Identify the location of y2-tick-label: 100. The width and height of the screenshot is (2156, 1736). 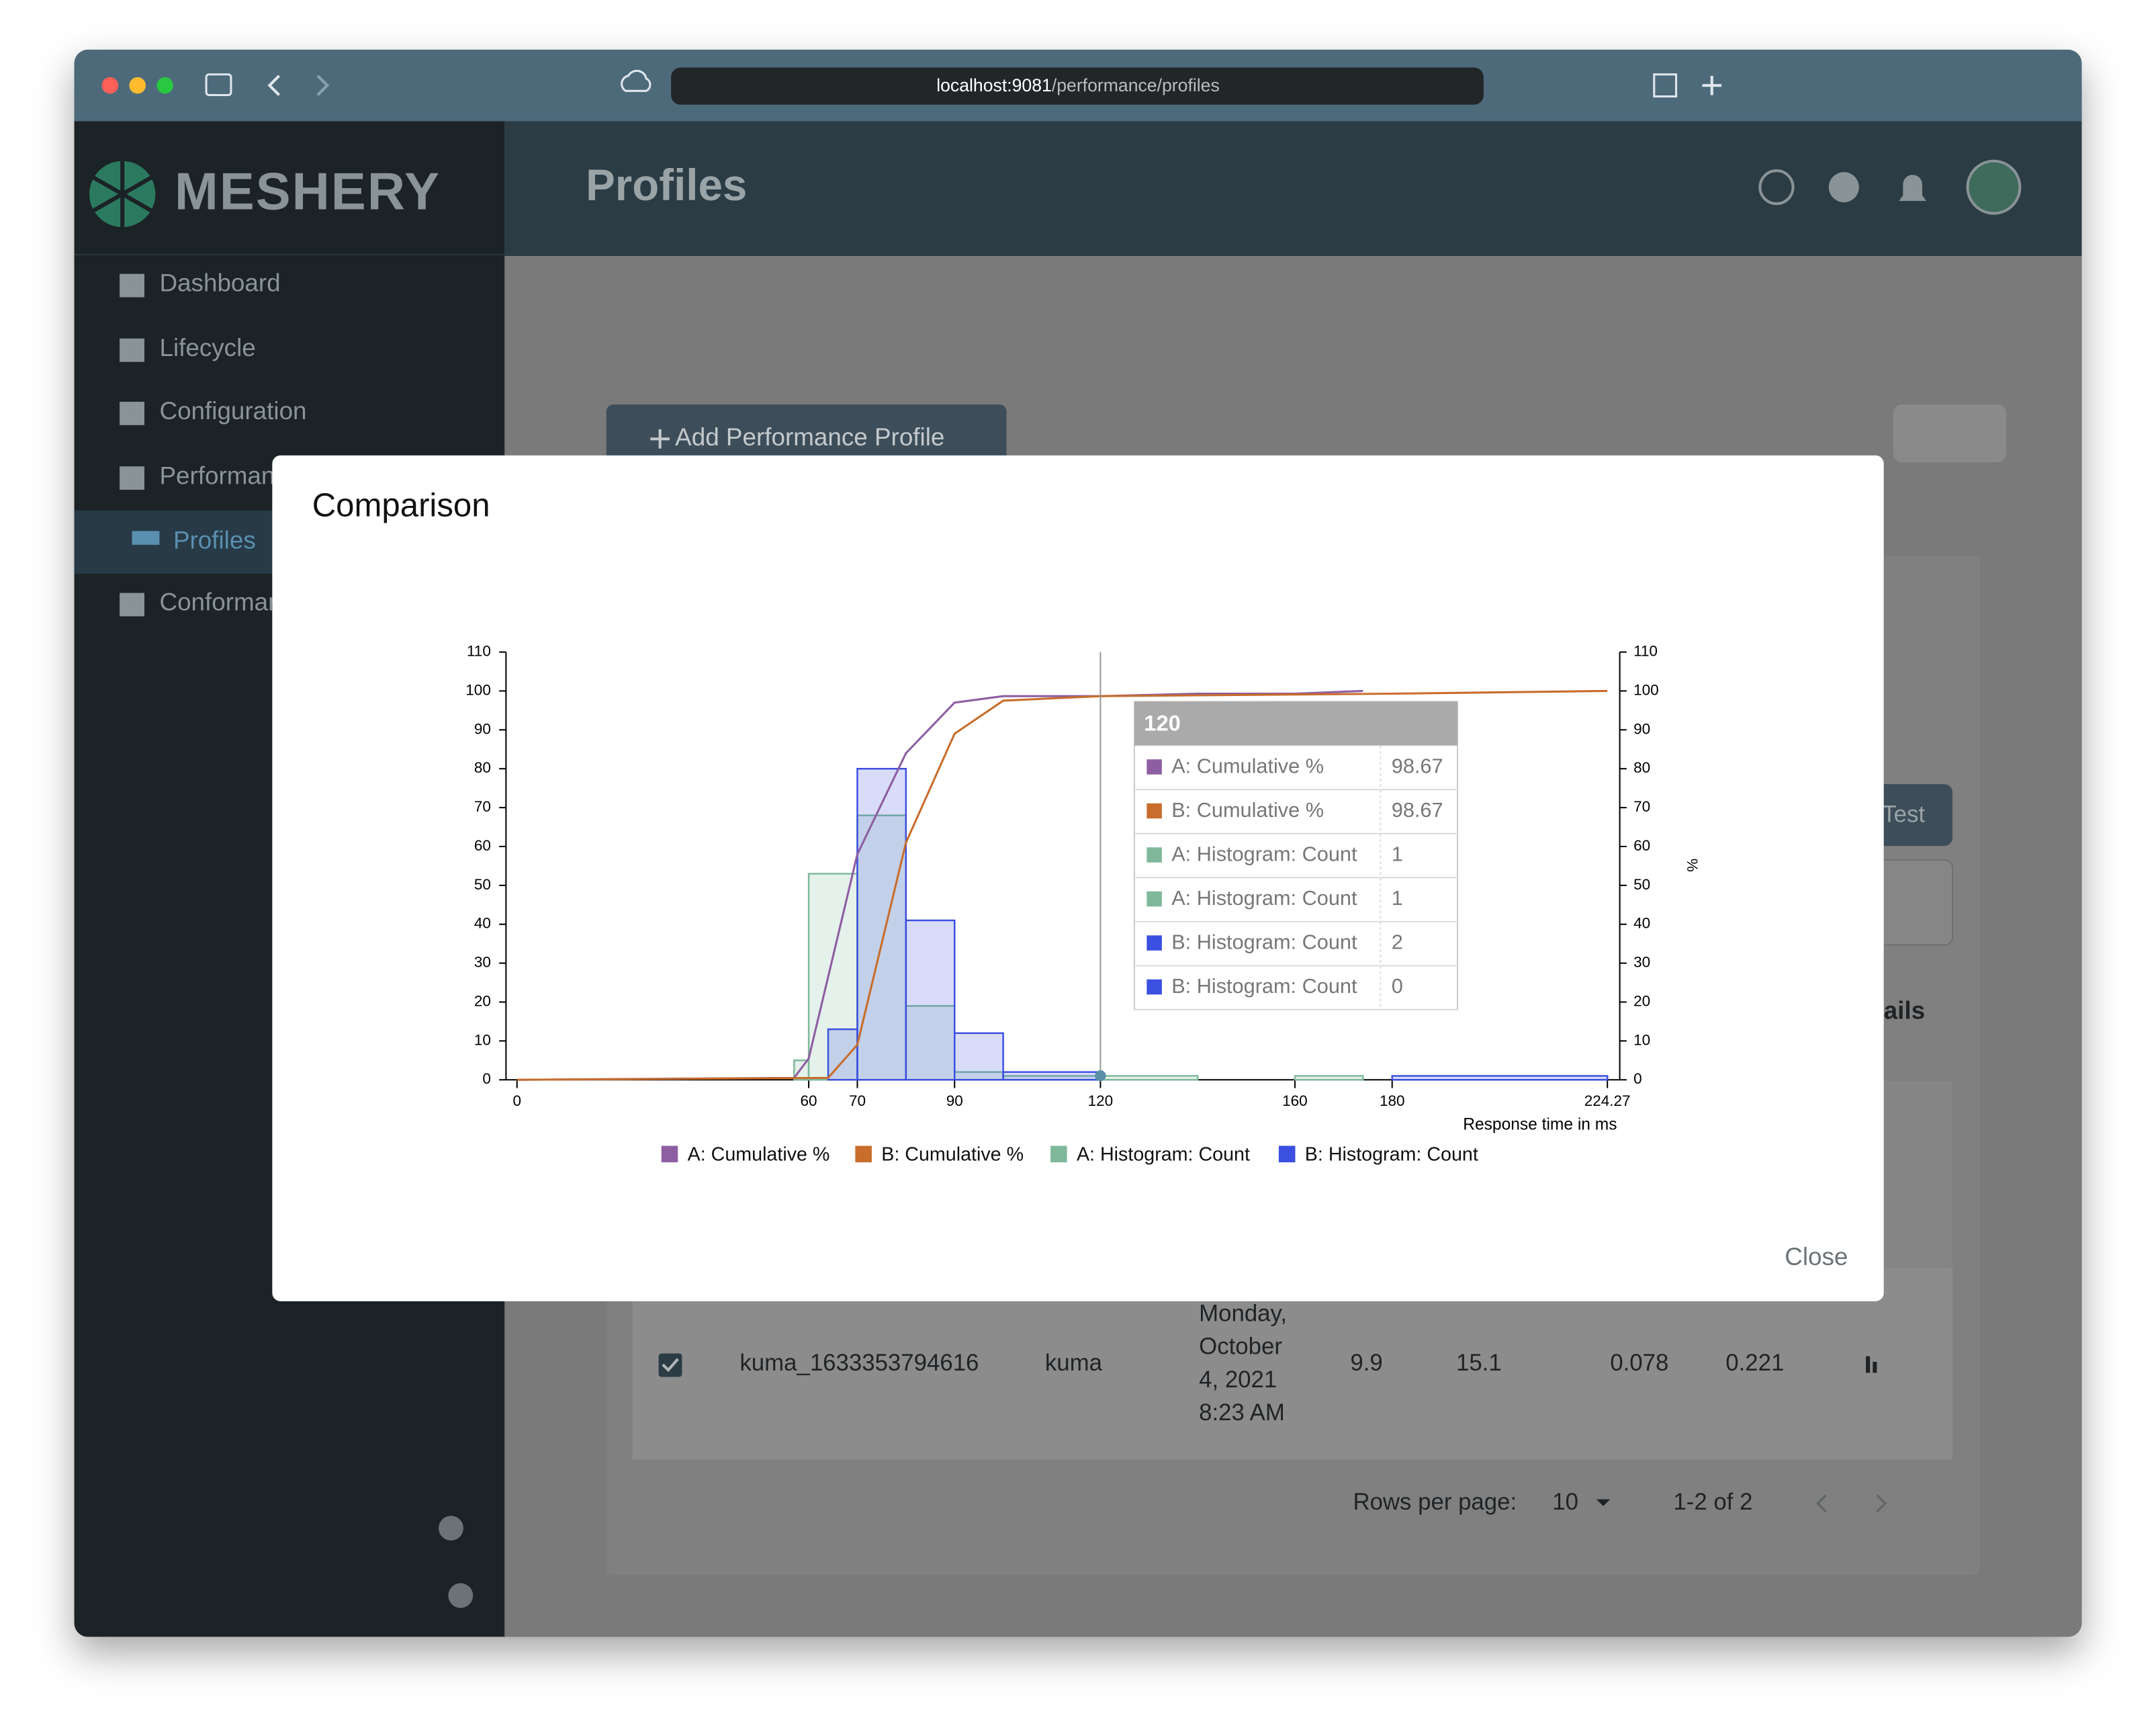
(1646, 690).